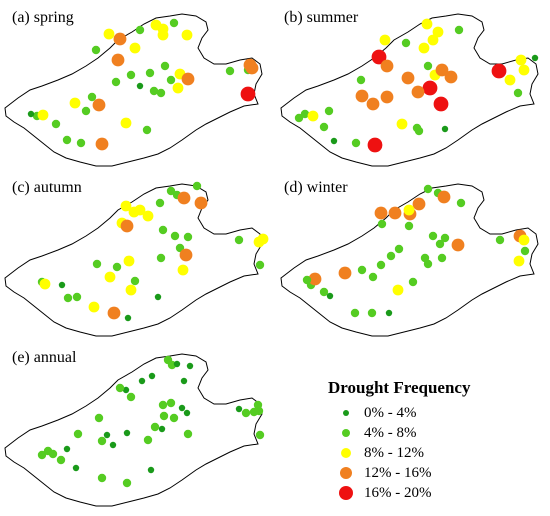 The image size is (550, 516). I want to click on panel-annual: (e) annual, so click(134, 428).